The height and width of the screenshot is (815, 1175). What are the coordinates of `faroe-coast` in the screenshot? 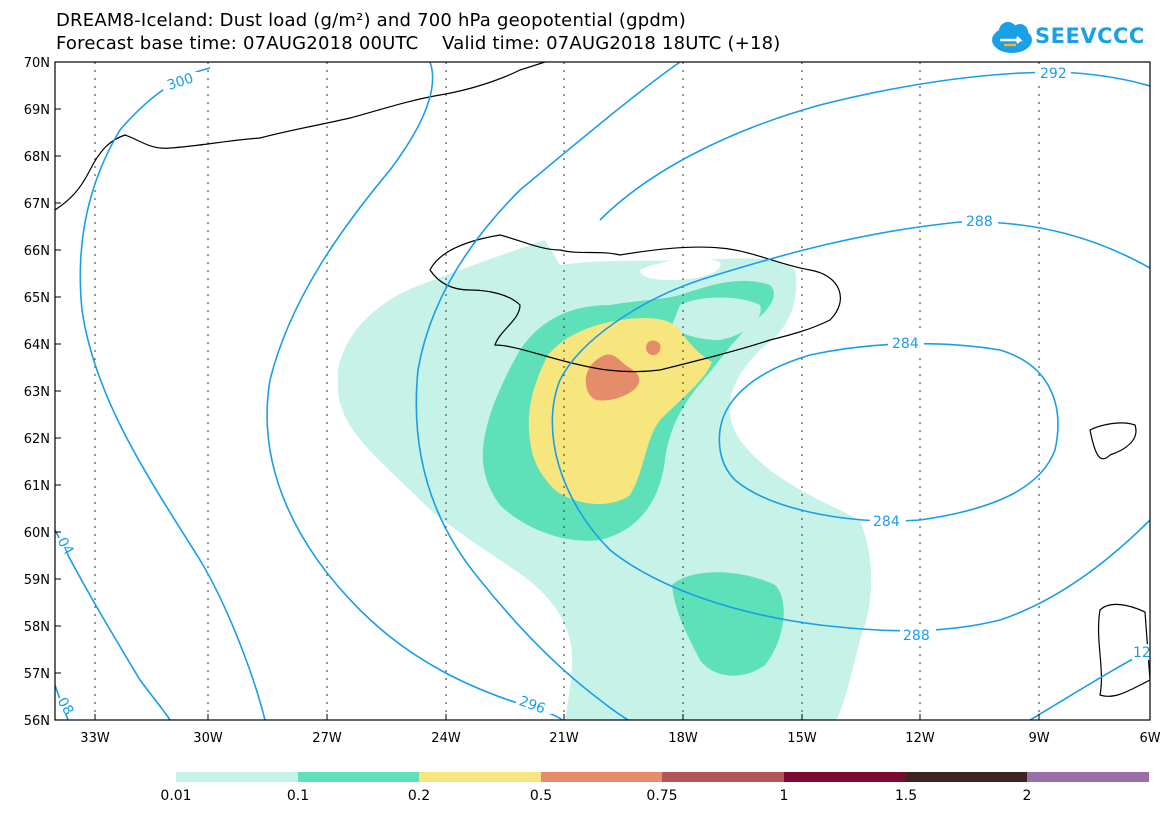 It's located at (1113, 441).